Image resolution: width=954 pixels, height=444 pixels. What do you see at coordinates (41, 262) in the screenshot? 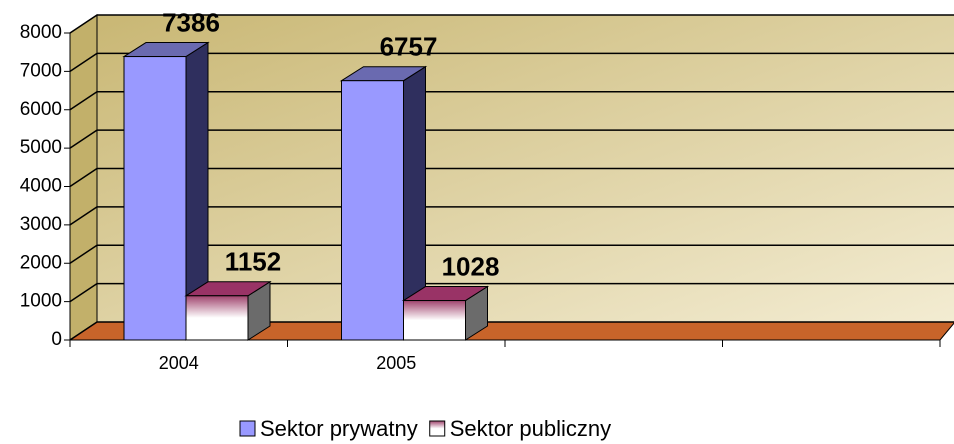
I see `y-tick-label: 2000` at bounding box center [41, 262].